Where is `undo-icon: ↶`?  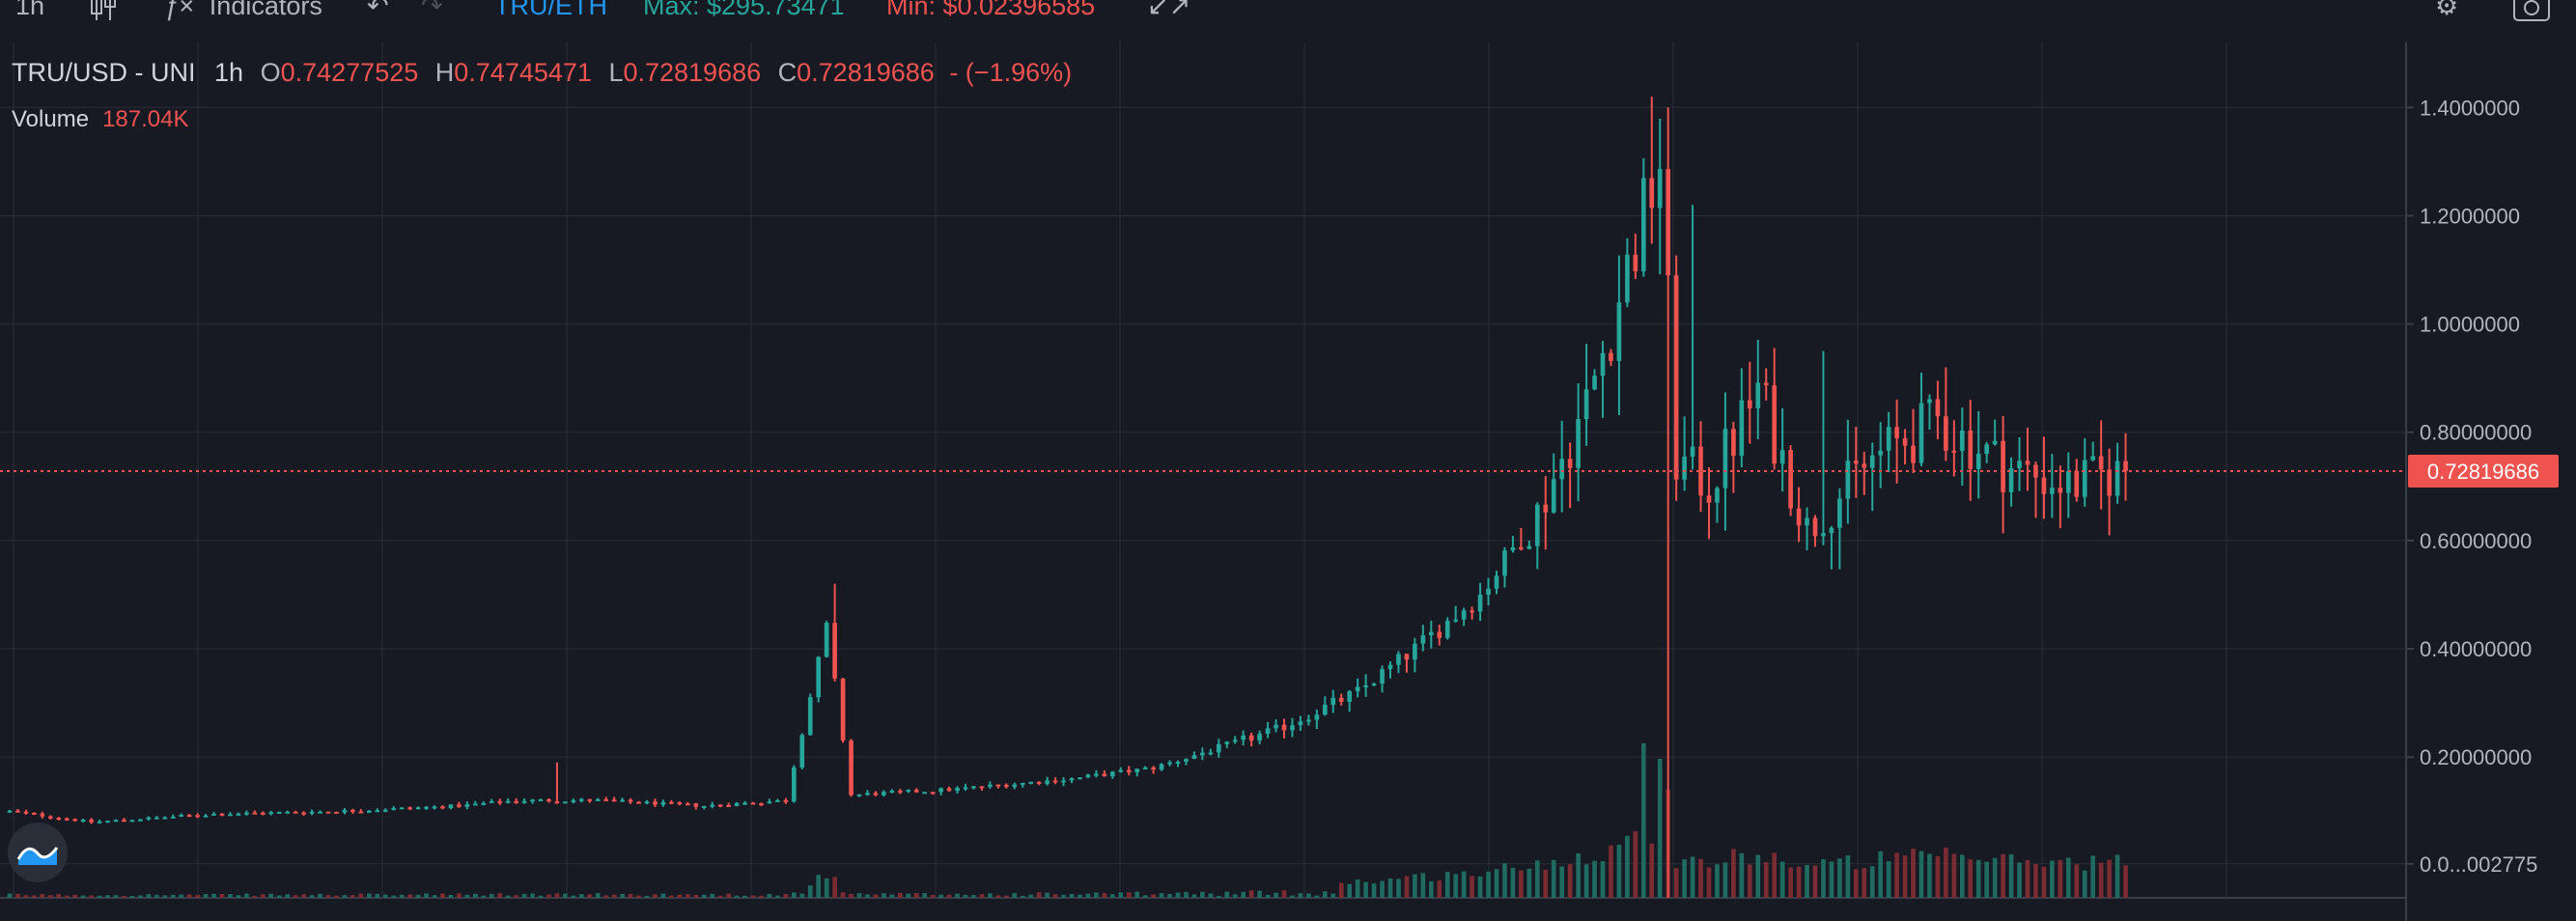
undo-icon: ↶ is located at coordinates (378, 10).